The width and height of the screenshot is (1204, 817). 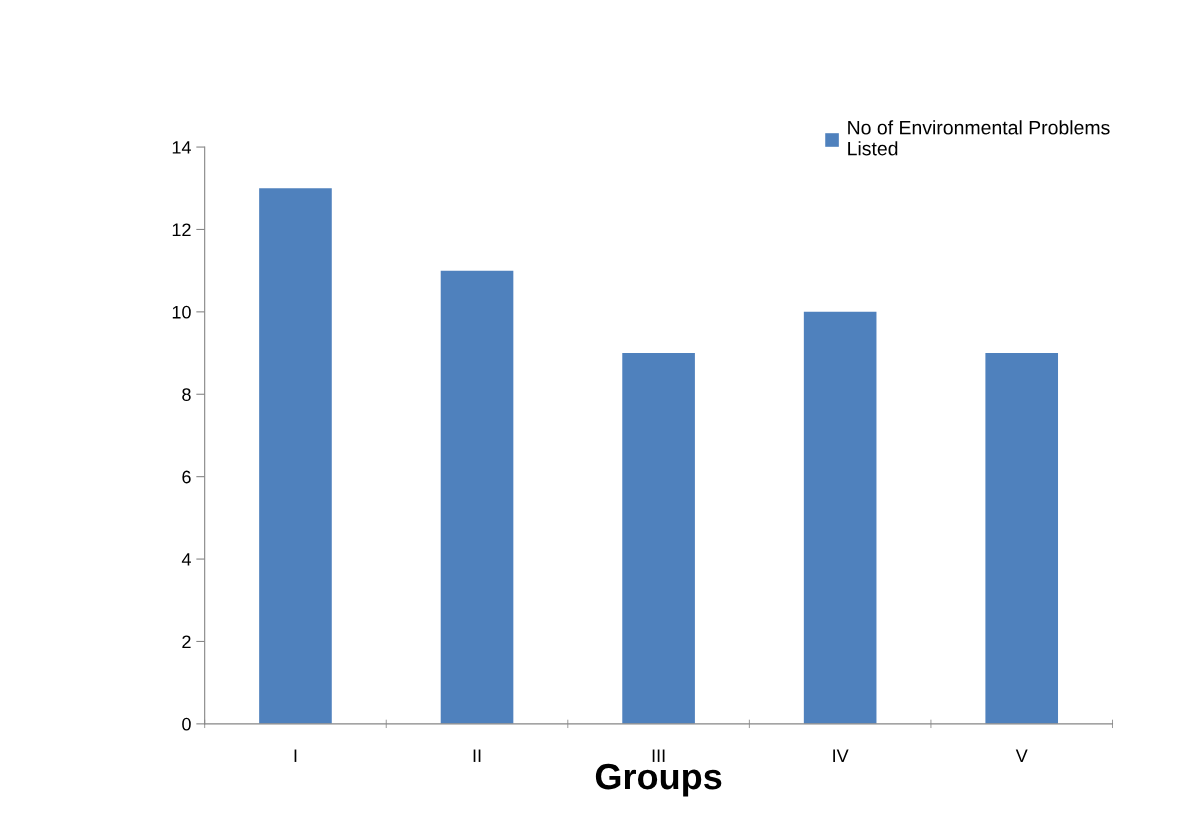 What do you see at coordinates (186, 394) in the screenshot?
I see `y-tick-label: 8` at bounding box center [186, 394].